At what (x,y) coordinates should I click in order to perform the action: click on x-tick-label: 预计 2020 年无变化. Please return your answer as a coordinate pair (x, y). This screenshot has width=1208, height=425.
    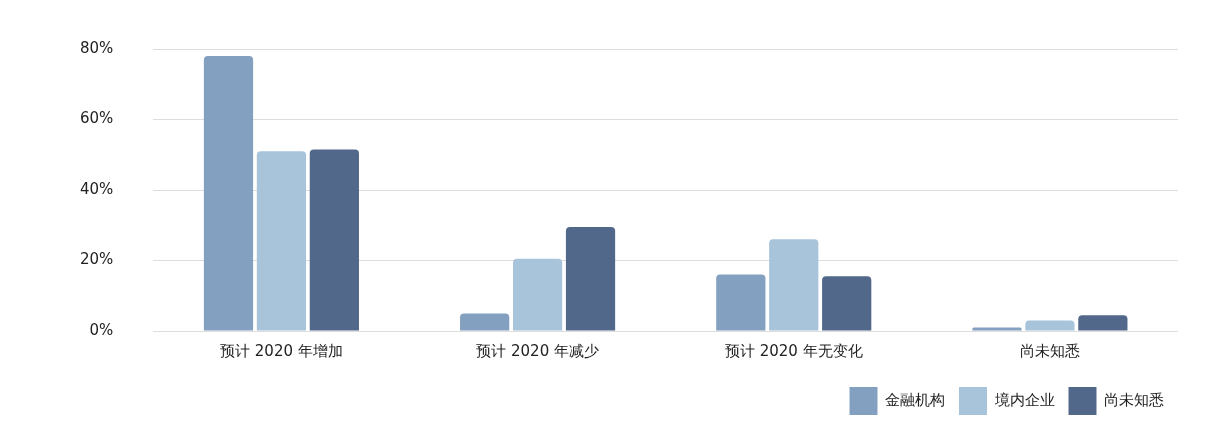
    Looking at the image, I should click on (793, 350).